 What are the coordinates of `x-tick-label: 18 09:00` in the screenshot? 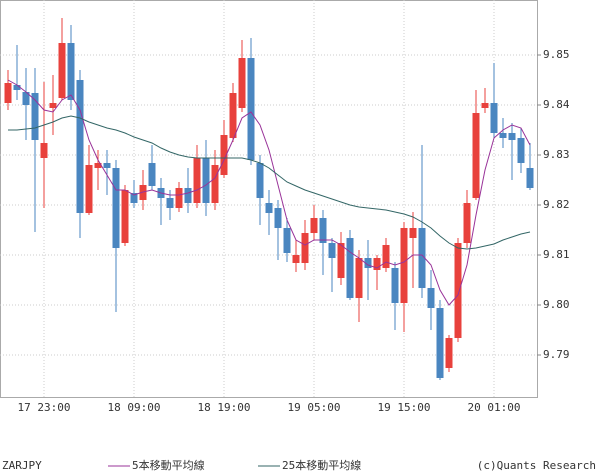 It's located at (134, 407).